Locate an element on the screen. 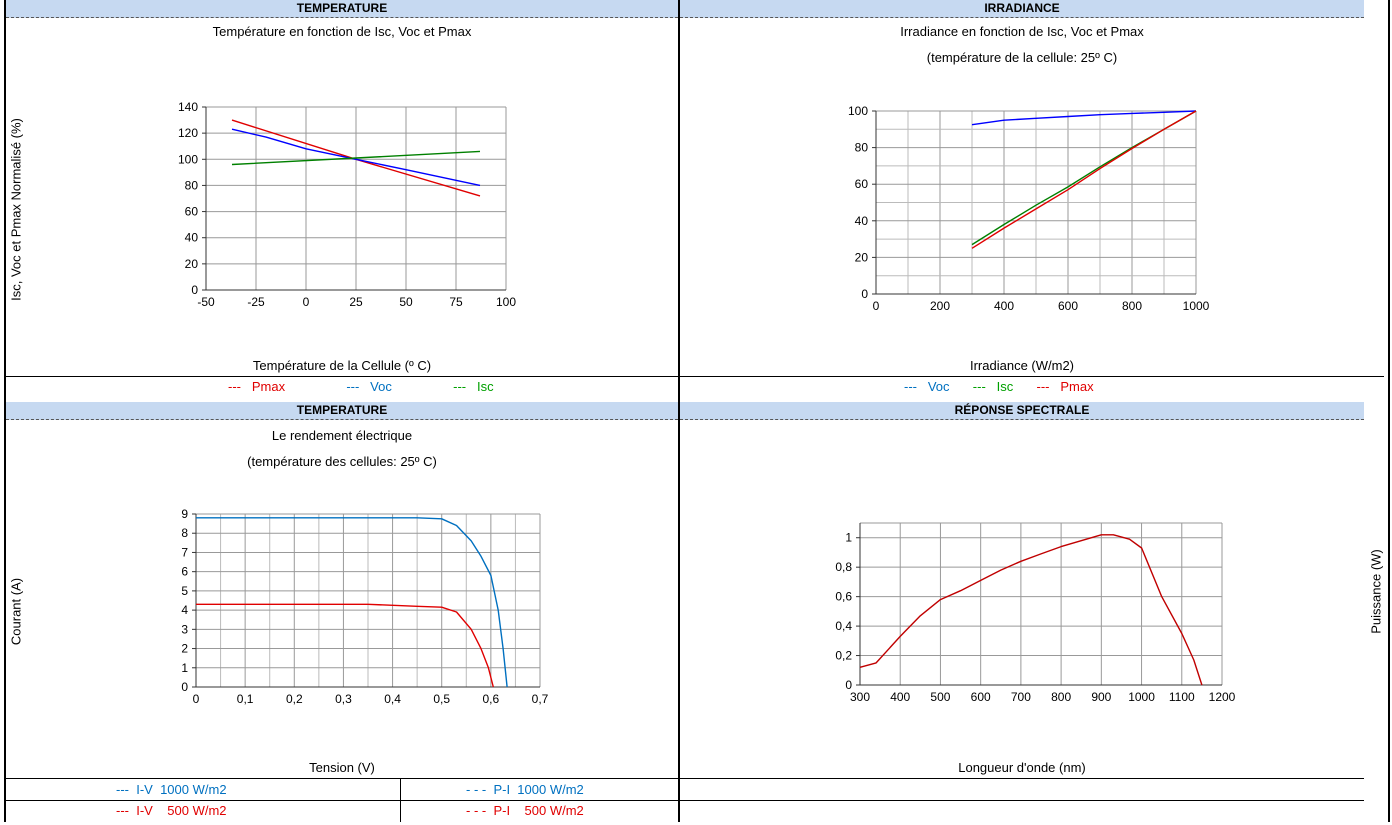  legend-cell-divider is located at coordinates (400, 800).